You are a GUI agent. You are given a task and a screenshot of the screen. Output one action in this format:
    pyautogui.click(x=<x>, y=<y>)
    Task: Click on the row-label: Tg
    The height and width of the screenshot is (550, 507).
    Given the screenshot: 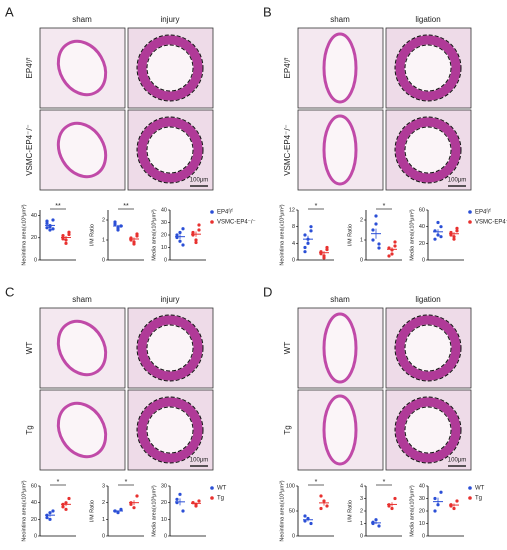 What is the action you would take?
    pyautogui.click(x=29, y=429)
    